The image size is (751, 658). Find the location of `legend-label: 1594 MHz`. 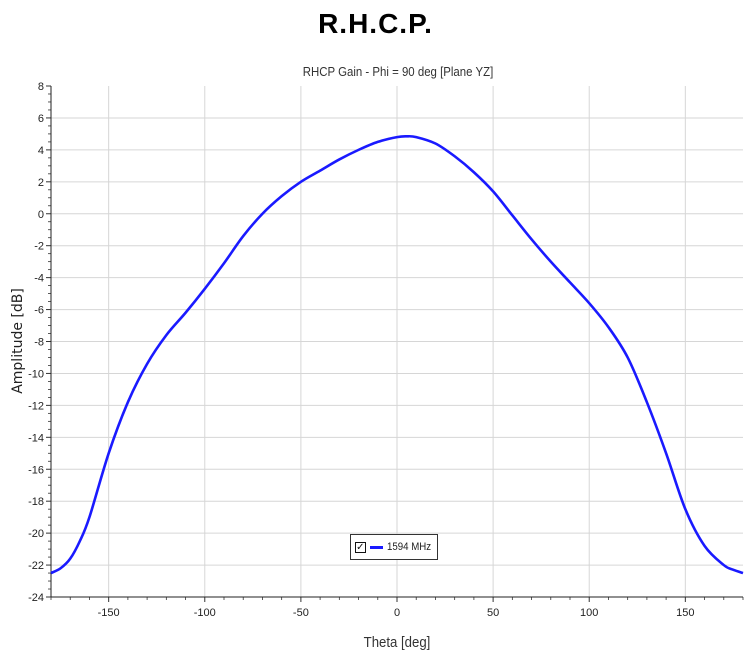

legend-label: 1594 MHz is located at coordinates (408, 547).